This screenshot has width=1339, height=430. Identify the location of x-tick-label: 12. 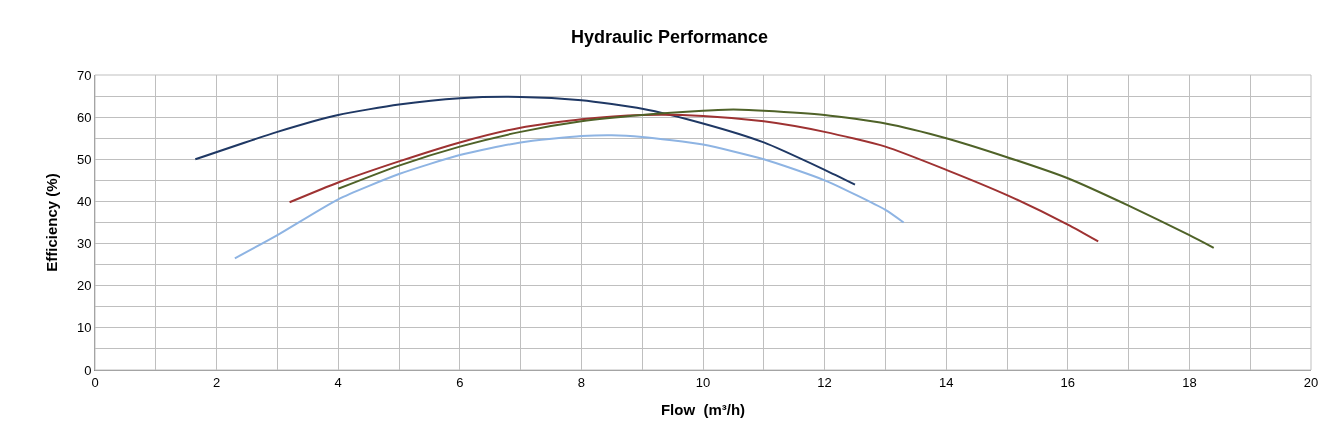
(824, 382).